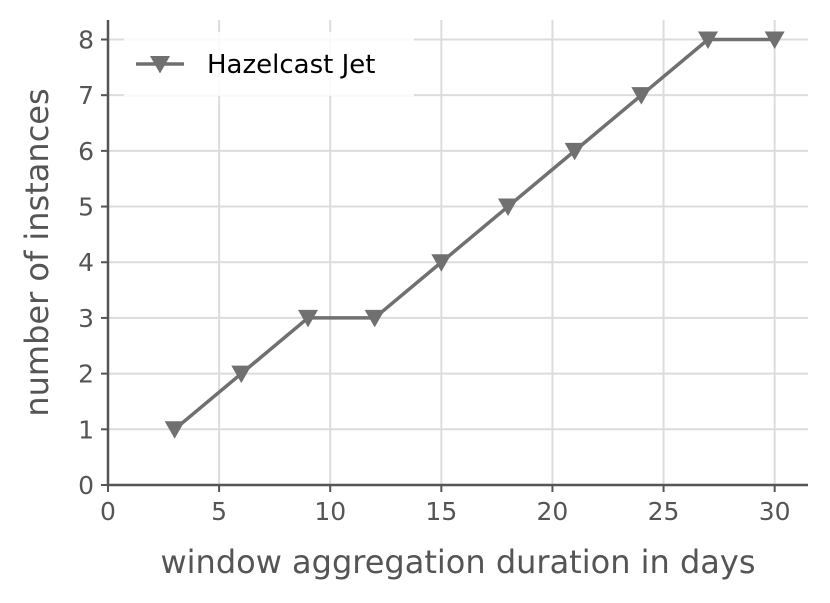  What do you see at coordinates (775, 511) in the screenshot?
I see `x-tick-label: 30` at bounding box center [775, 511].